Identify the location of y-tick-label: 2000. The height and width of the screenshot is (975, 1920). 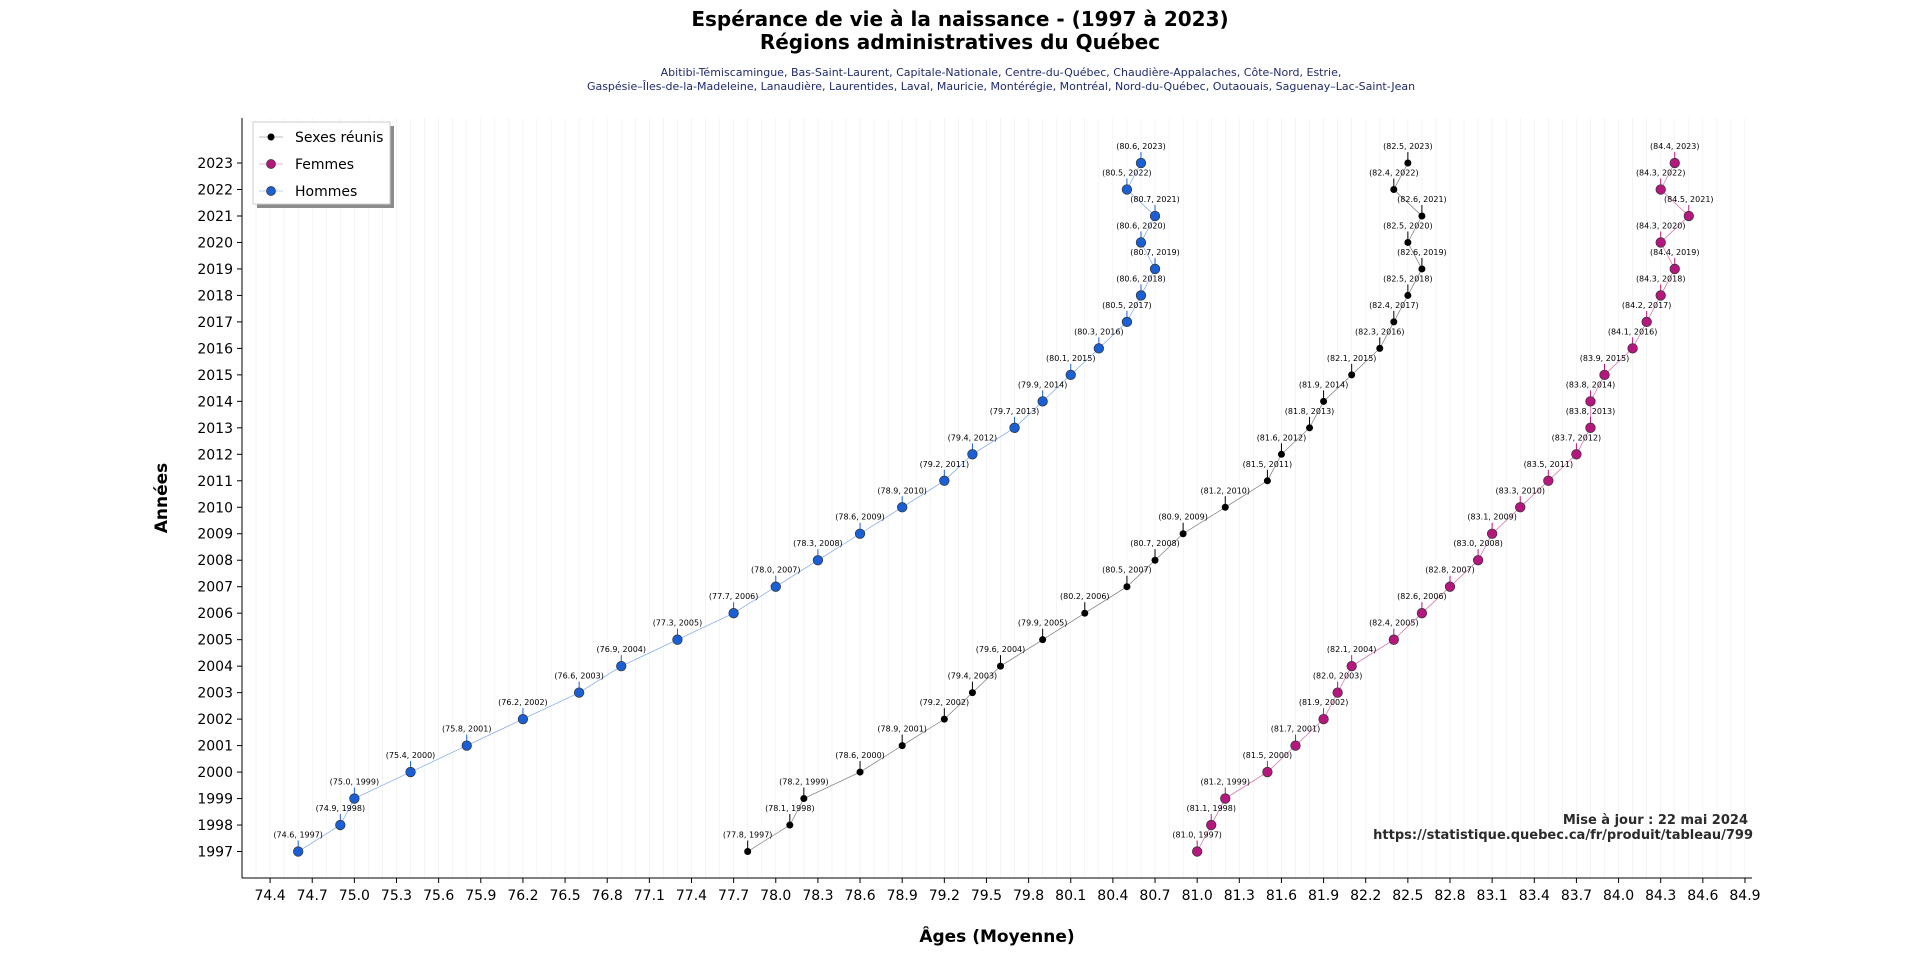
(215, 773).